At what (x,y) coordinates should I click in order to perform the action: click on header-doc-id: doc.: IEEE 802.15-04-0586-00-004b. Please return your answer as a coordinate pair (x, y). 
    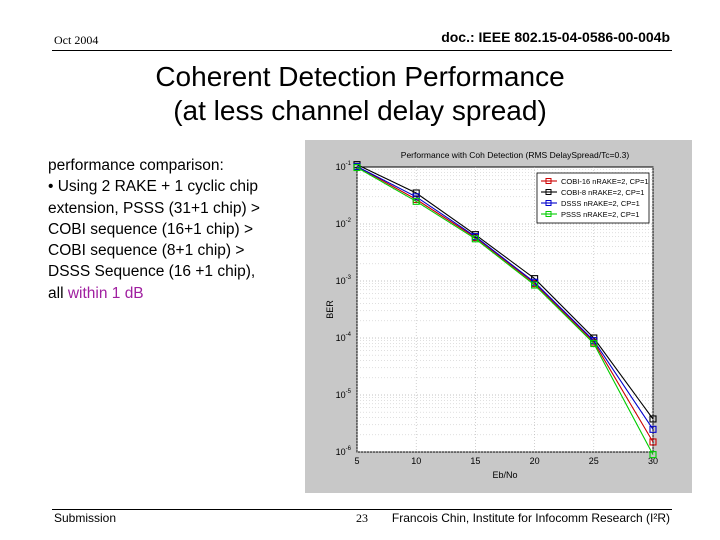
    Looking at the image, I should click on (555, 37).